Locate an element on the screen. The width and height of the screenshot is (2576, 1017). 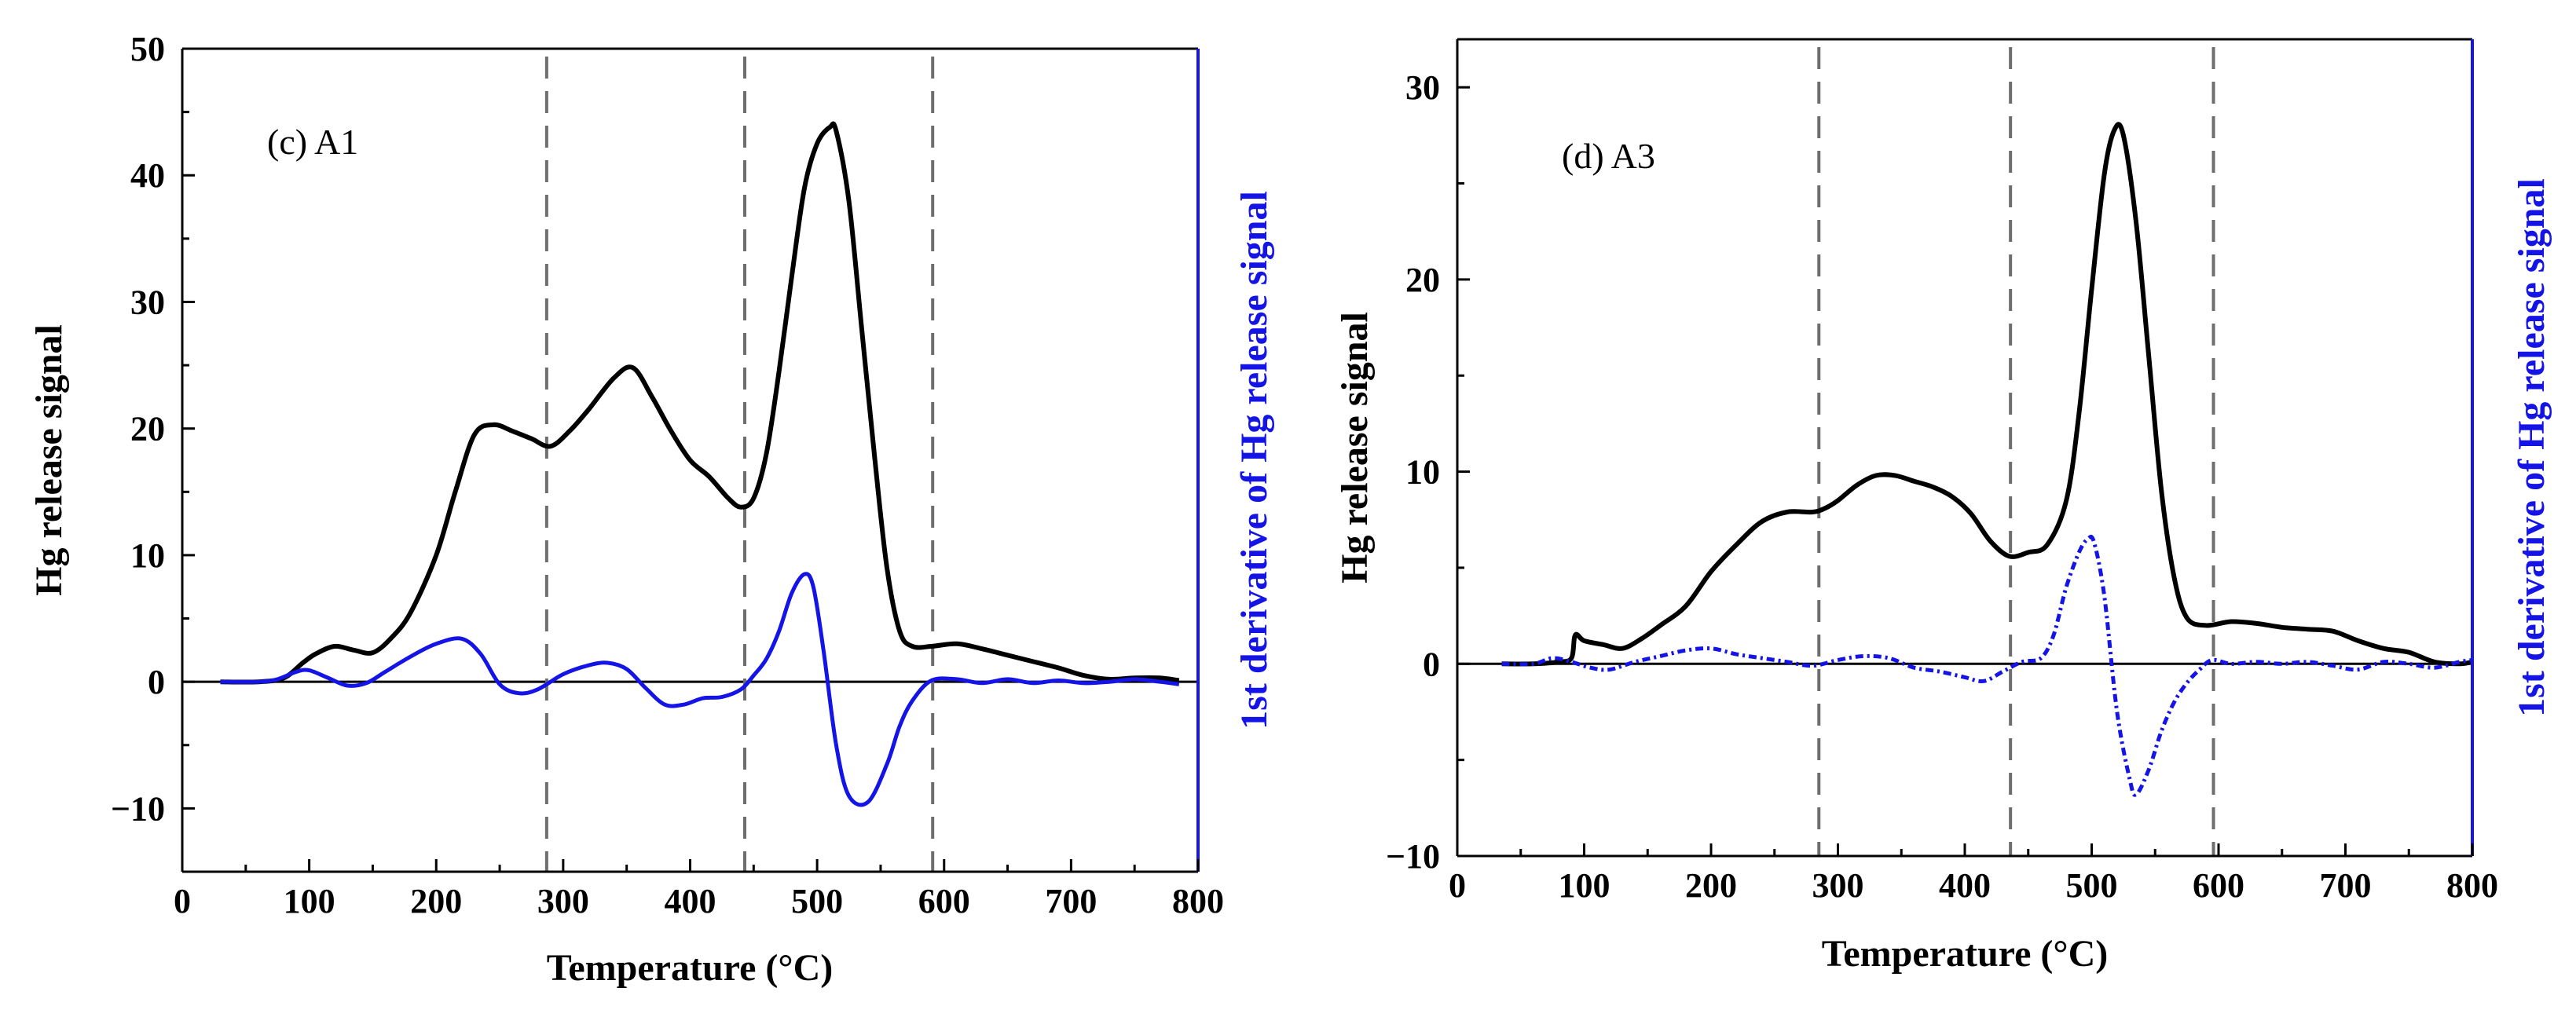
y-tick-label: 40 is located at coordinates (147, 175).